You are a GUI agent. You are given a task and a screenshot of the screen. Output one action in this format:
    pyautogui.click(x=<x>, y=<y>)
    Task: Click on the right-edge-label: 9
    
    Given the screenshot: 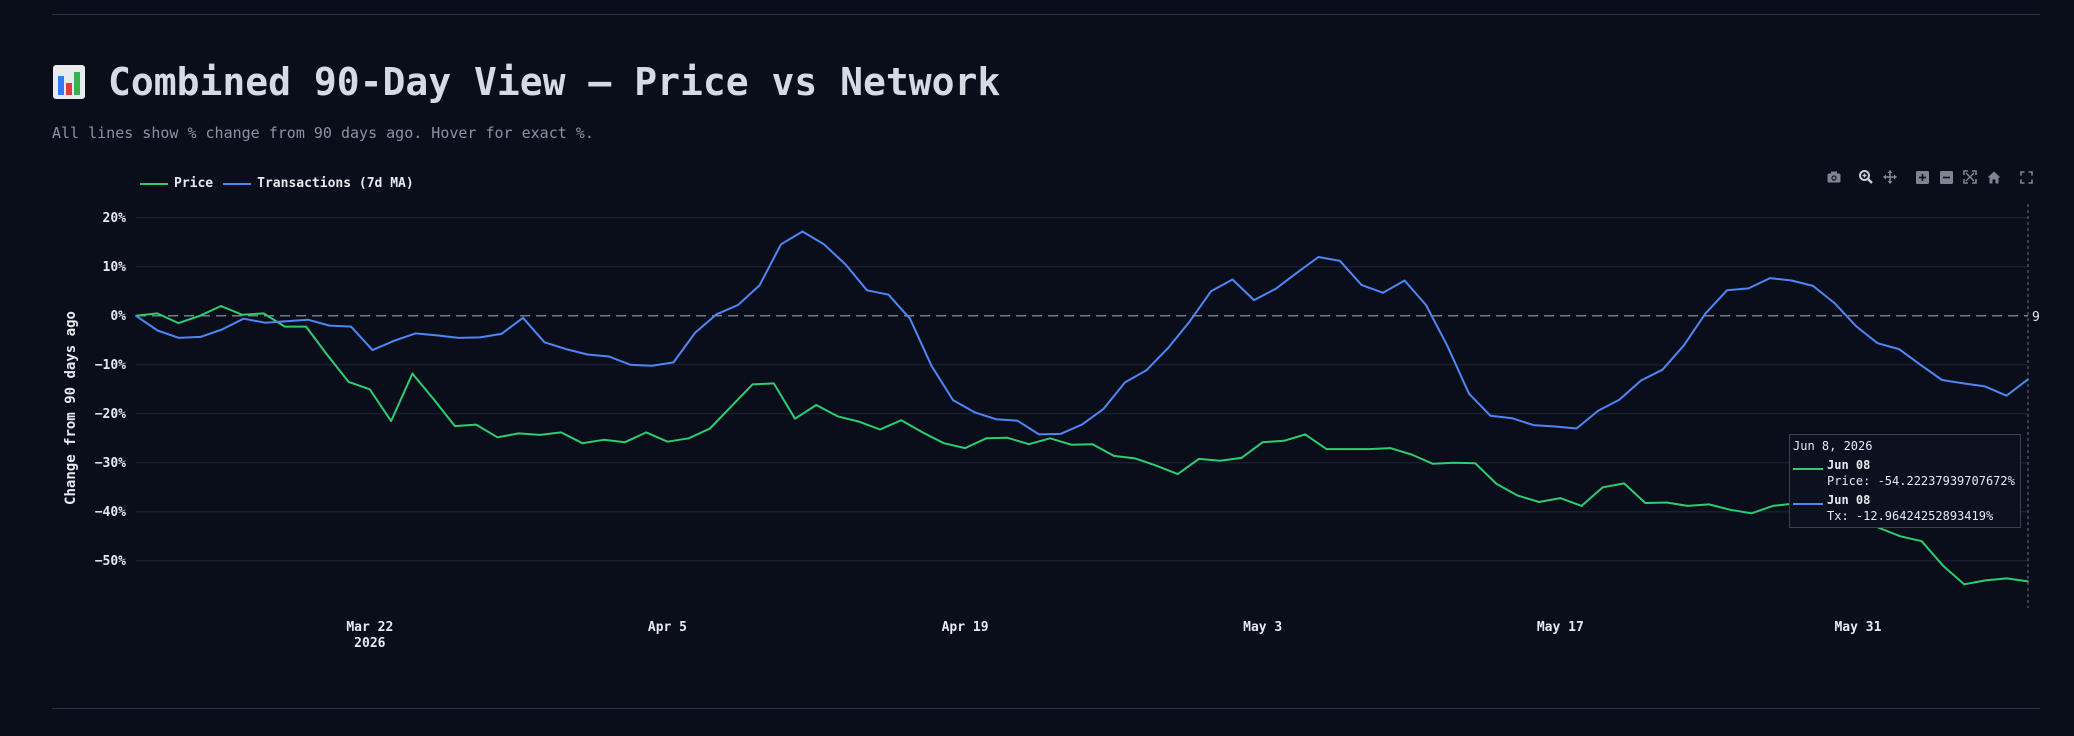 What is the action you would take?
    pyautogui.click(x=2036, y=317)
    